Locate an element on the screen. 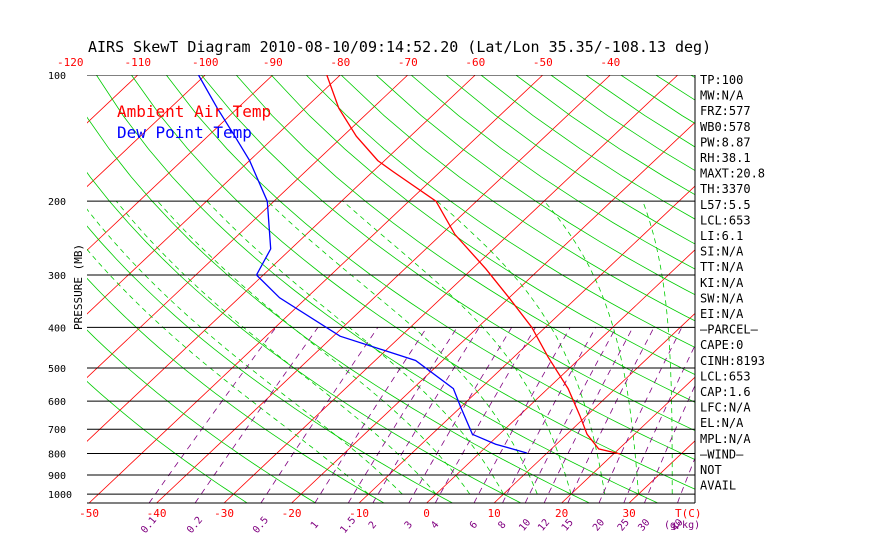  pressure-tick-label: 800 is located at coordinates (57, 455).